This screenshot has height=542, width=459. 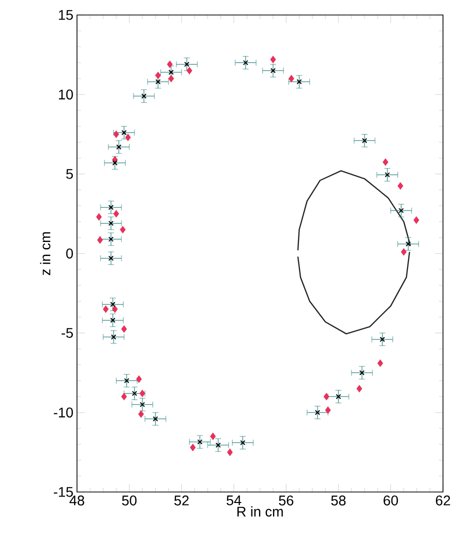 What do you see at coordinates (338, 501) in the screenshot?
I see `x-tick-label: 58` at bounding box center [338, 501].